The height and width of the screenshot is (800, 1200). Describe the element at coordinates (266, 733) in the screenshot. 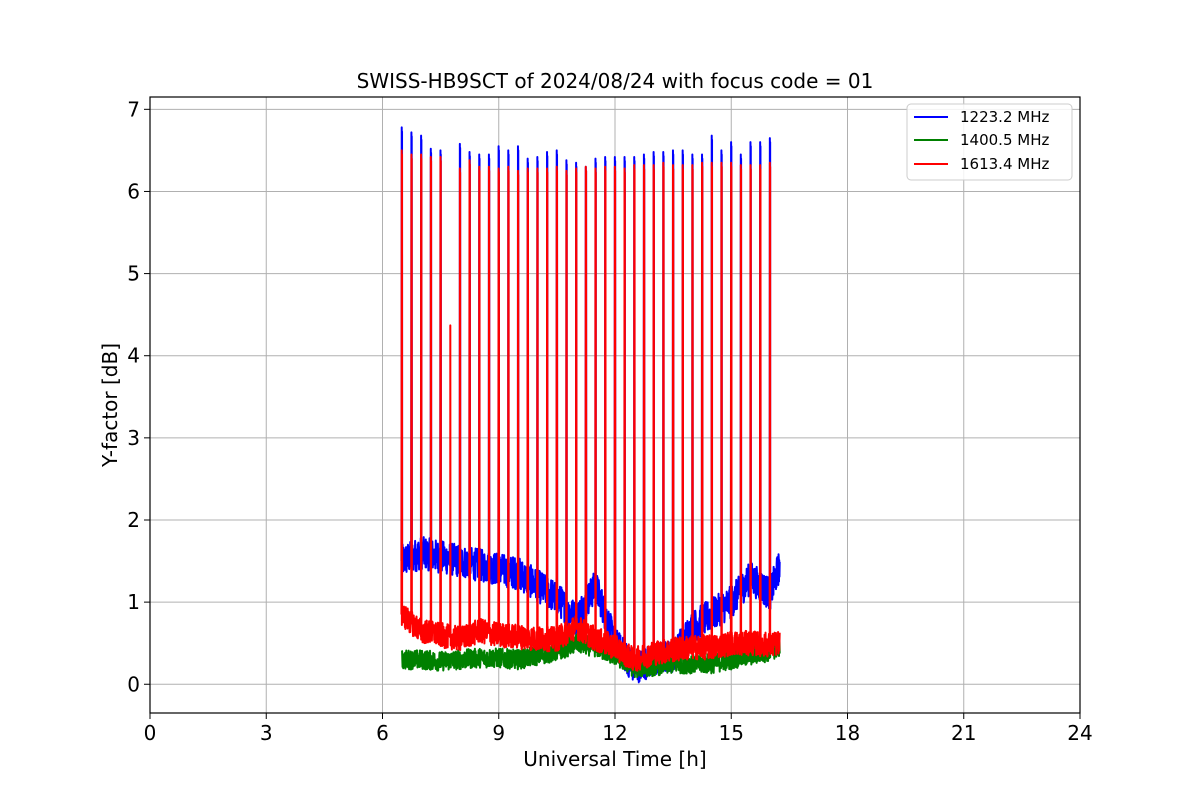

I see `x-tick-label: 3` at that location.